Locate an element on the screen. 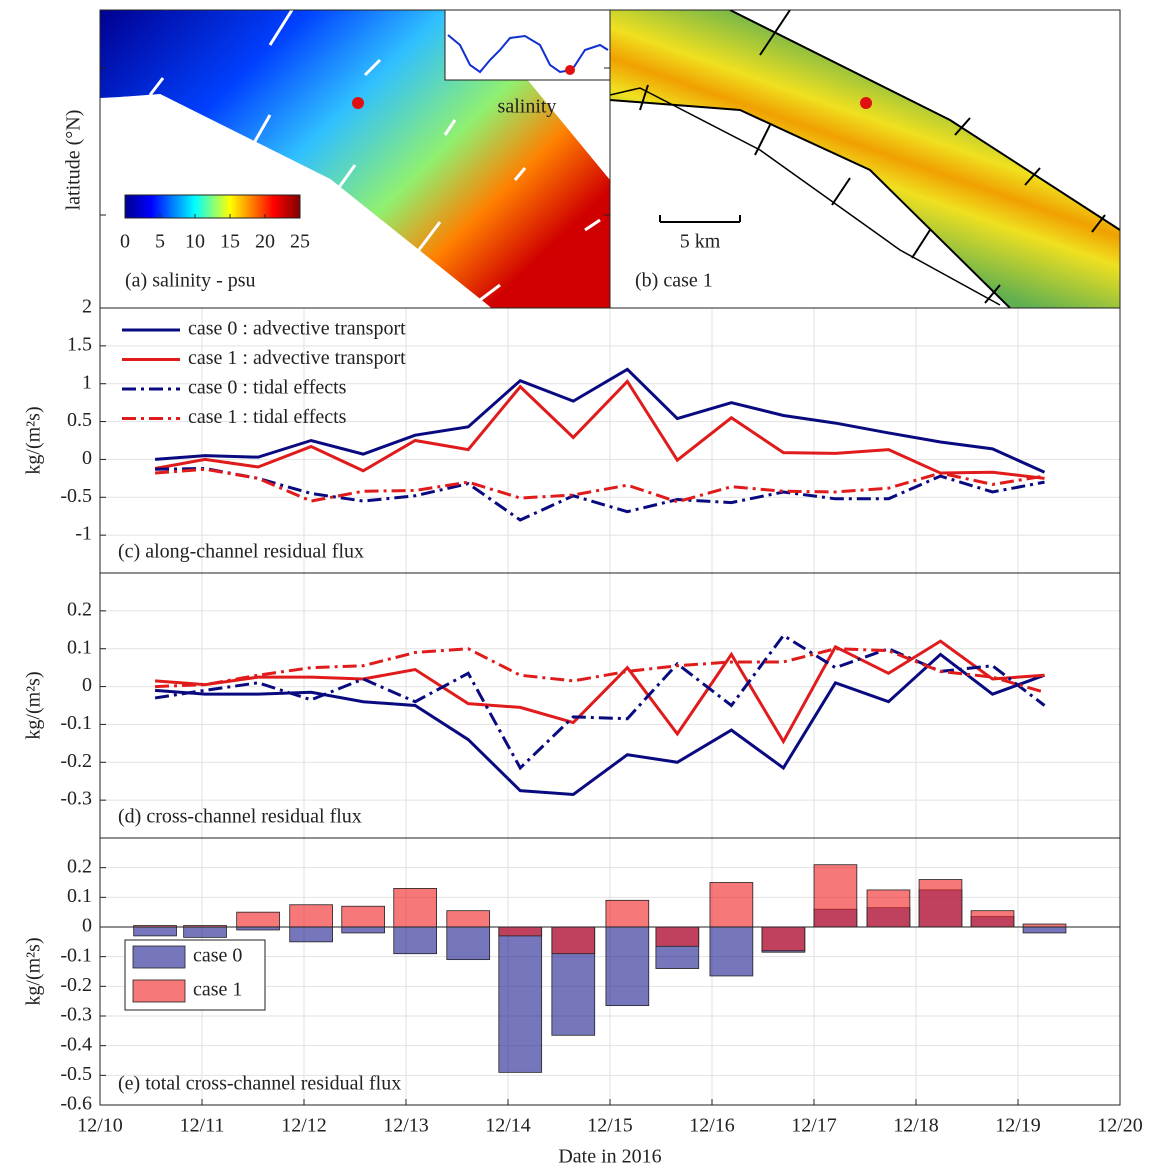  colorbar-tick-label: 25 is located at coordinates (300, 242).